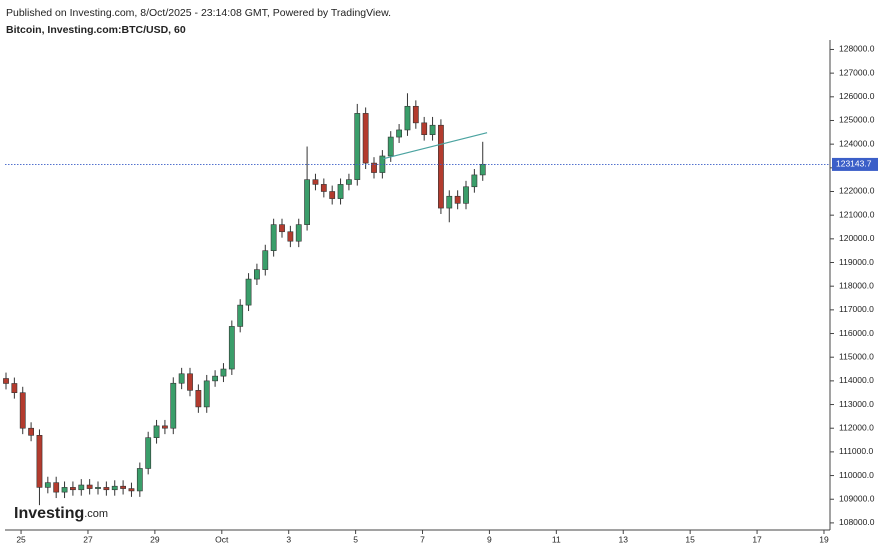 This screenshot has width=880, height=549. What do you see at coordinates (422, 539) in the screenshot?
I see `x-tick-label: 7` at bounding box center [422, 539].